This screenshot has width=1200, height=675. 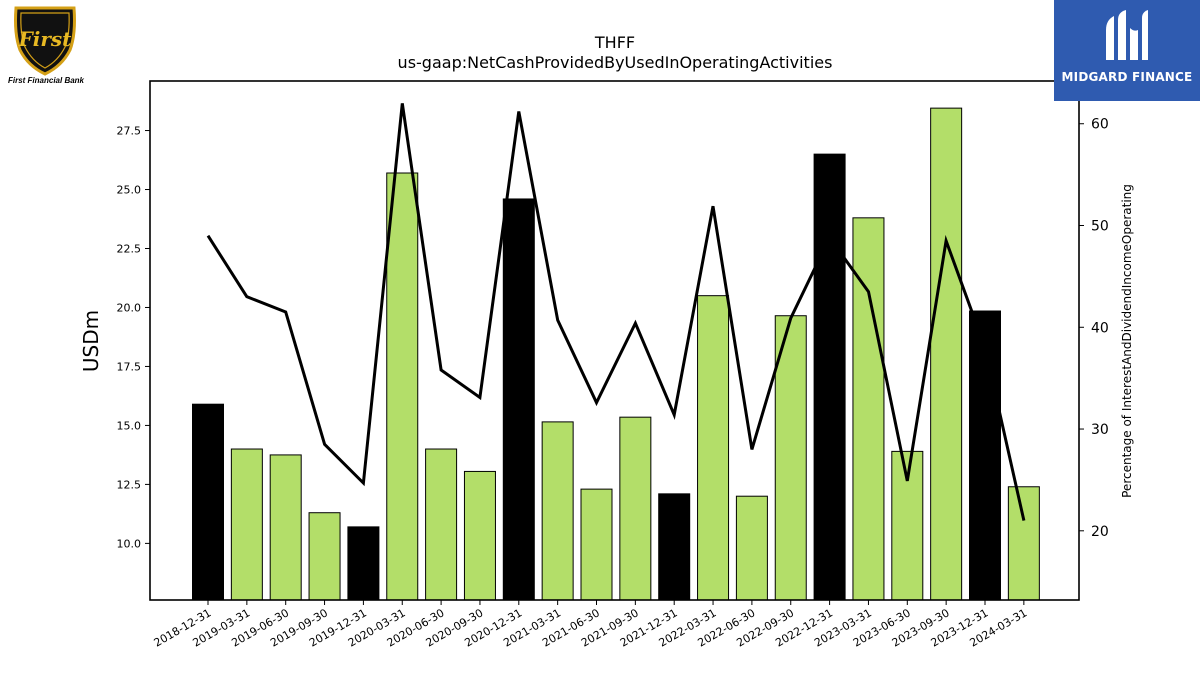 I want to click on midgard-mark-icon, so click(x=1127, y=35).